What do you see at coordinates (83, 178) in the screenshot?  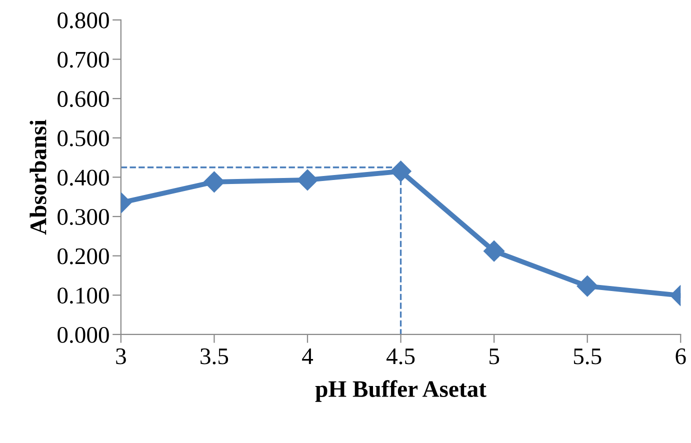 I see `y-tick-label: 0.400` at bounding box center [83, 178].